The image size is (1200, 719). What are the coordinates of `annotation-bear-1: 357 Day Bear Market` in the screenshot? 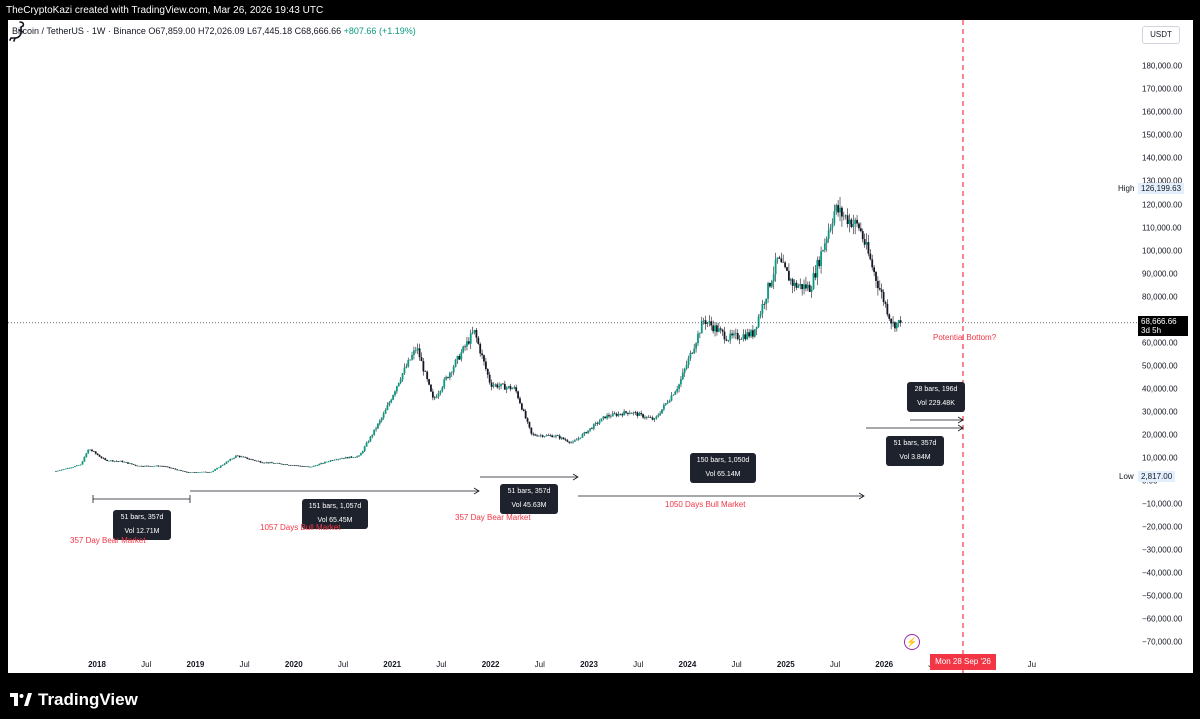 It's located at (108, 540).